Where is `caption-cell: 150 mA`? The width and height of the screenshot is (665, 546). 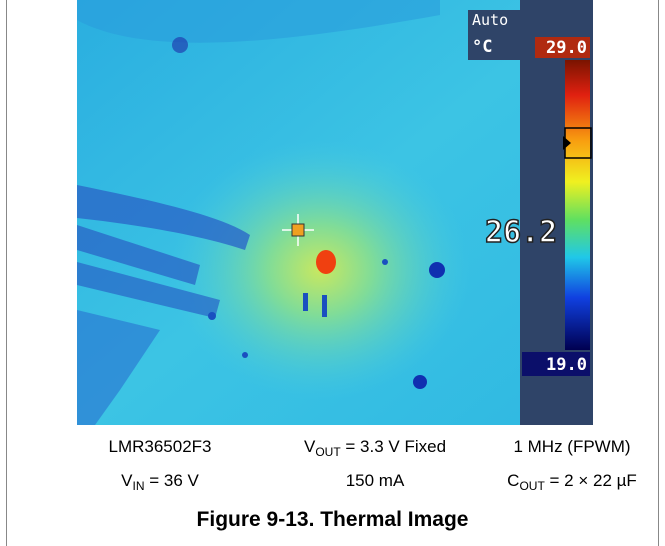
caption-cell: 150 mA is located at coordinates (375, 481).